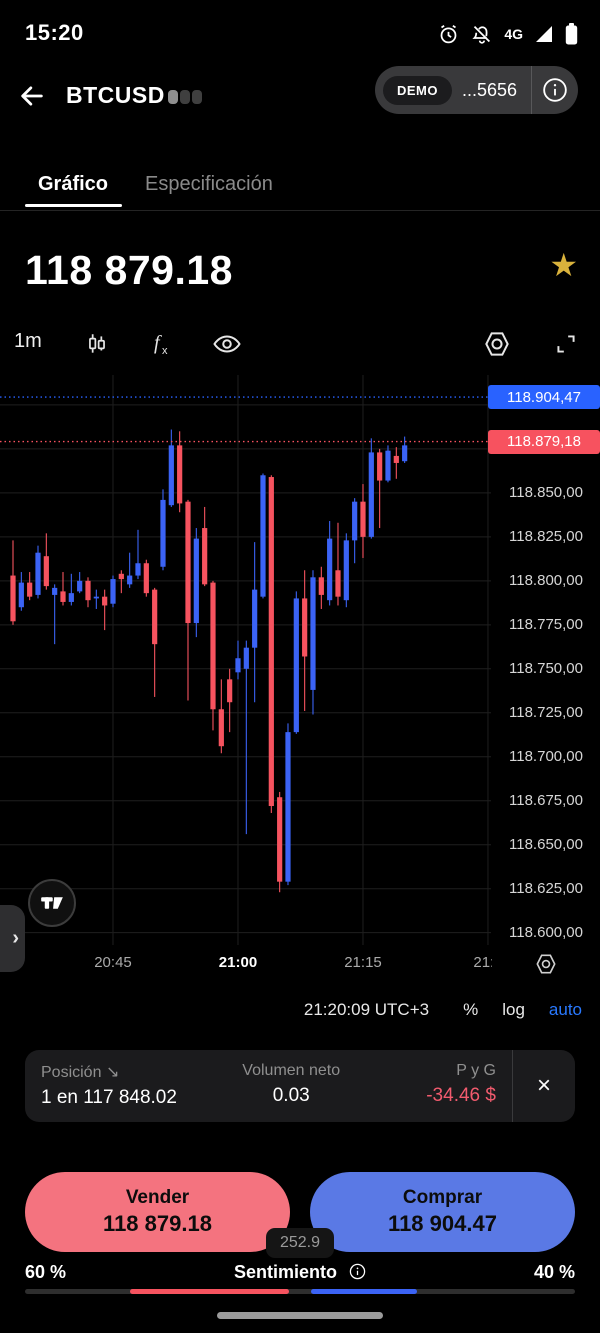 This screenshot has width=600, height=1333. Describe the element at coordinates (546, 580) in the screenshot. I see `price-axis-label: 118.800,00` at that location.